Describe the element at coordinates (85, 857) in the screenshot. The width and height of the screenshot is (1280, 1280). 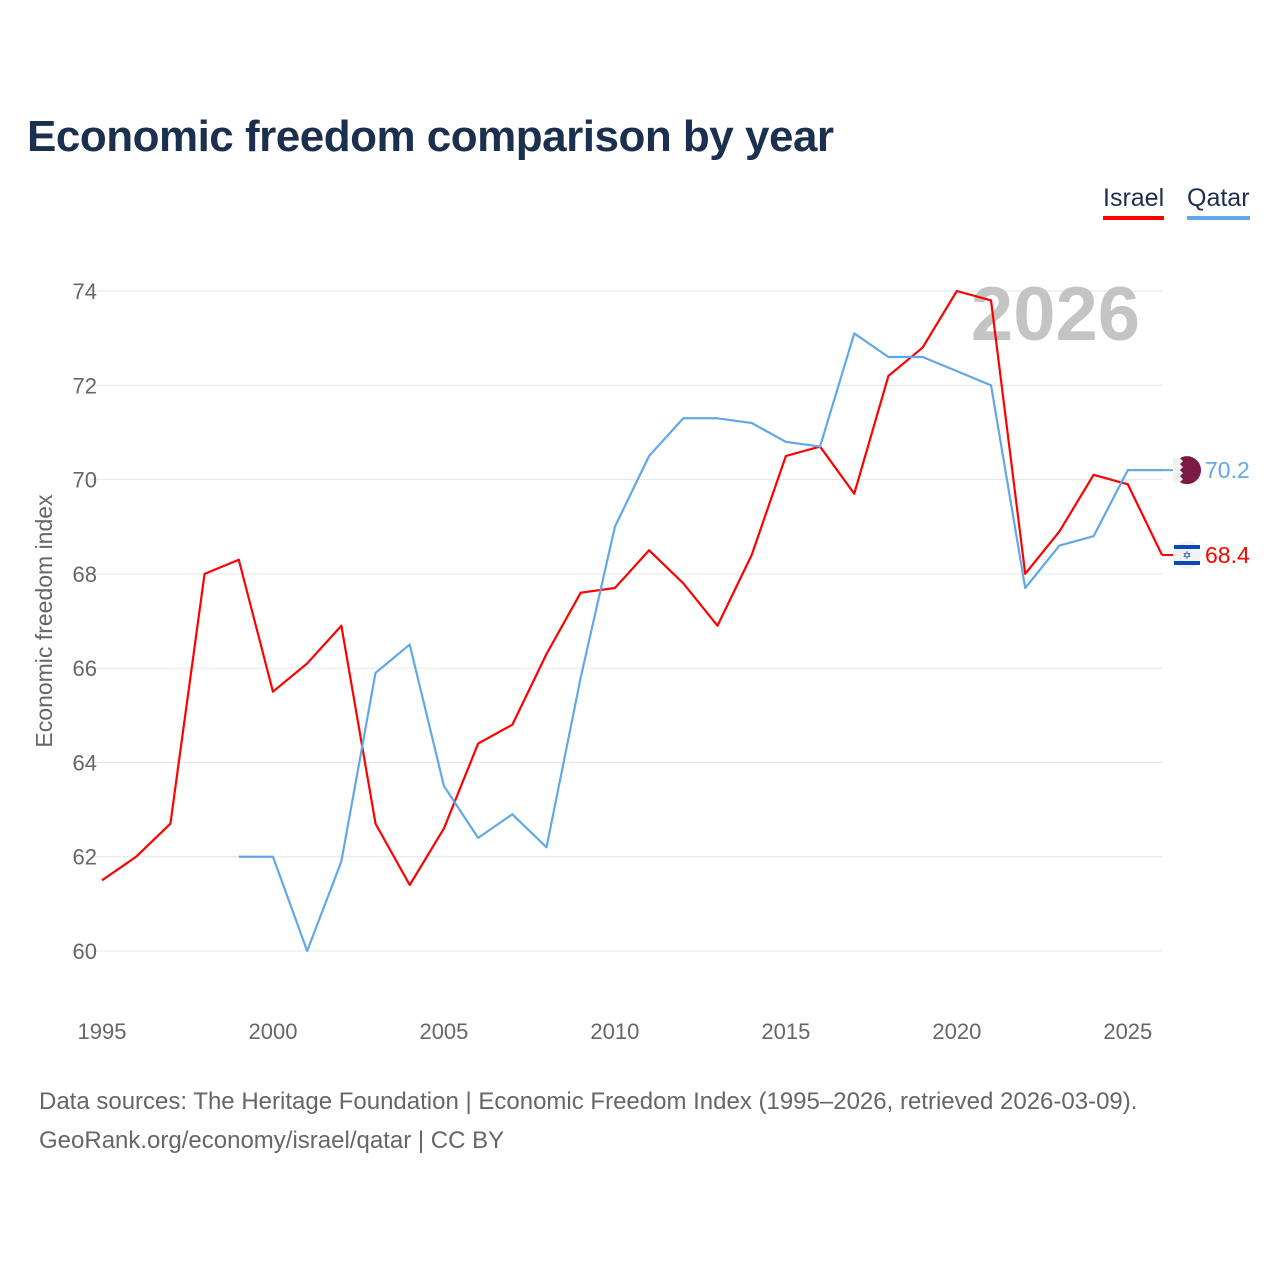
I see `y-tick-label: 62` at that location.